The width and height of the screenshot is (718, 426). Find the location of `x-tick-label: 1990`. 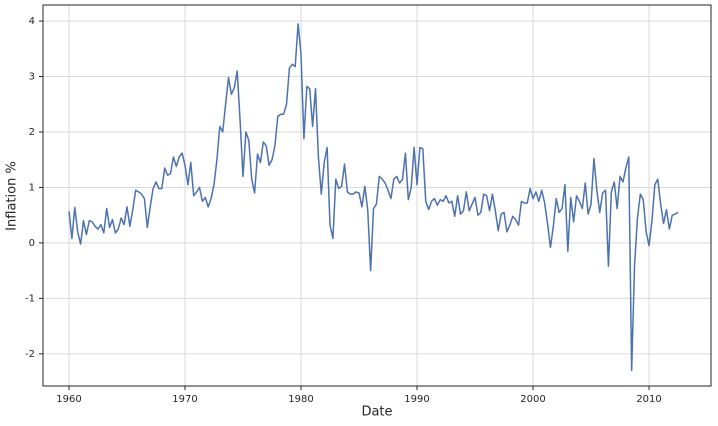

x-tick-label: 1990 is located at coordinates (416, 399).